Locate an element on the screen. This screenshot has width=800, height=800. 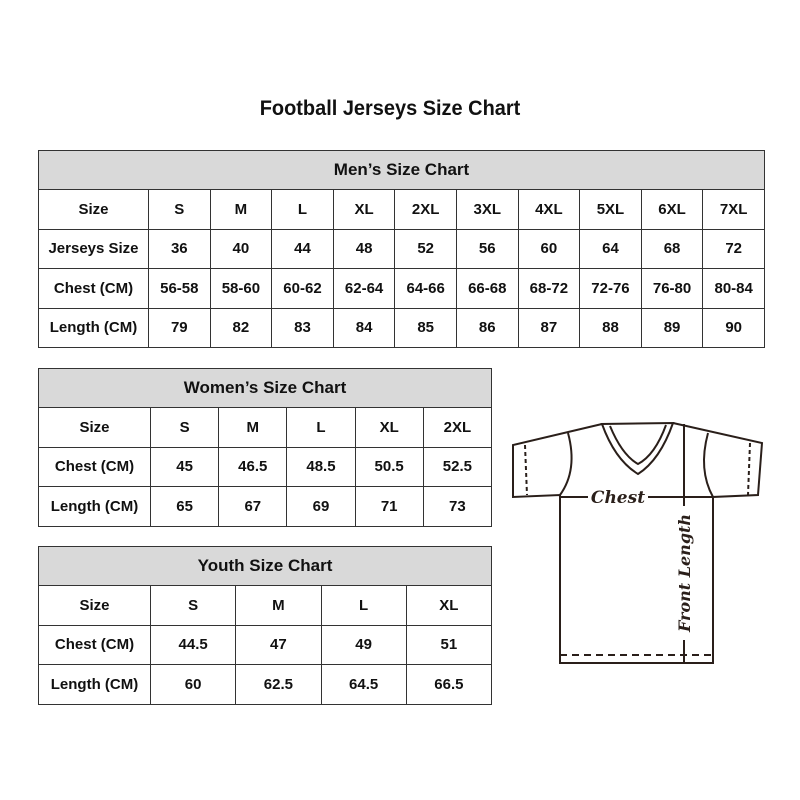
table-cell: 68 is located at coordinates (672, 248).